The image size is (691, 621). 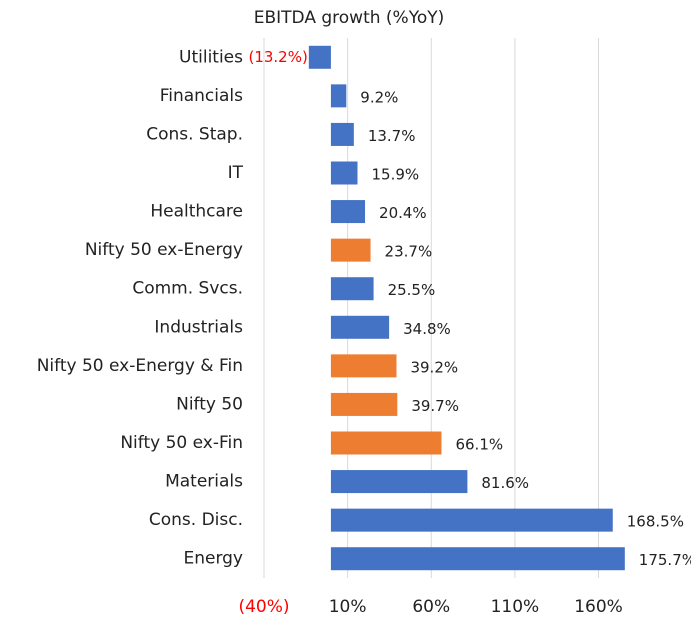 I want to click on value-label: 13.7%, so click(x=392, y=136).